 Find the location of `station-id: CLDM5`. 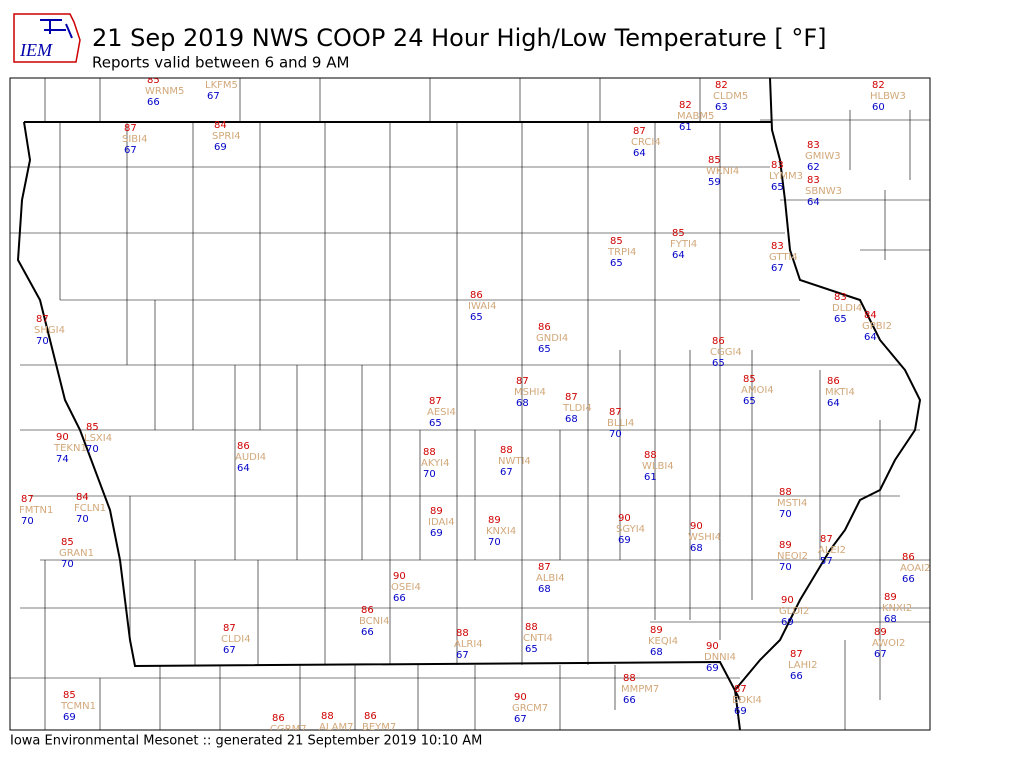

station-id: CLDM5 is located at coordinates (730, 96).